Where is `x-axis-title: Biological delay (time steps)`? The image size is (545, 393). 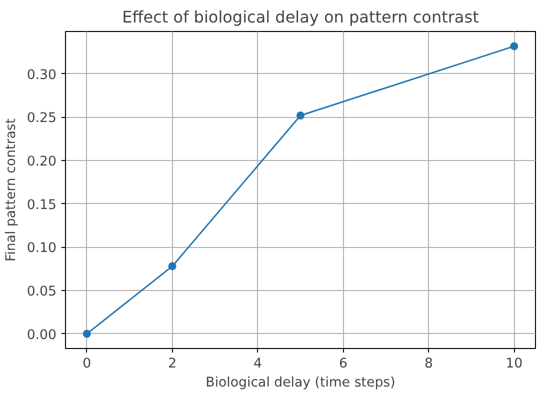
x-axis-title: Biological delay (time steps) is located at coordinates (301, 383).